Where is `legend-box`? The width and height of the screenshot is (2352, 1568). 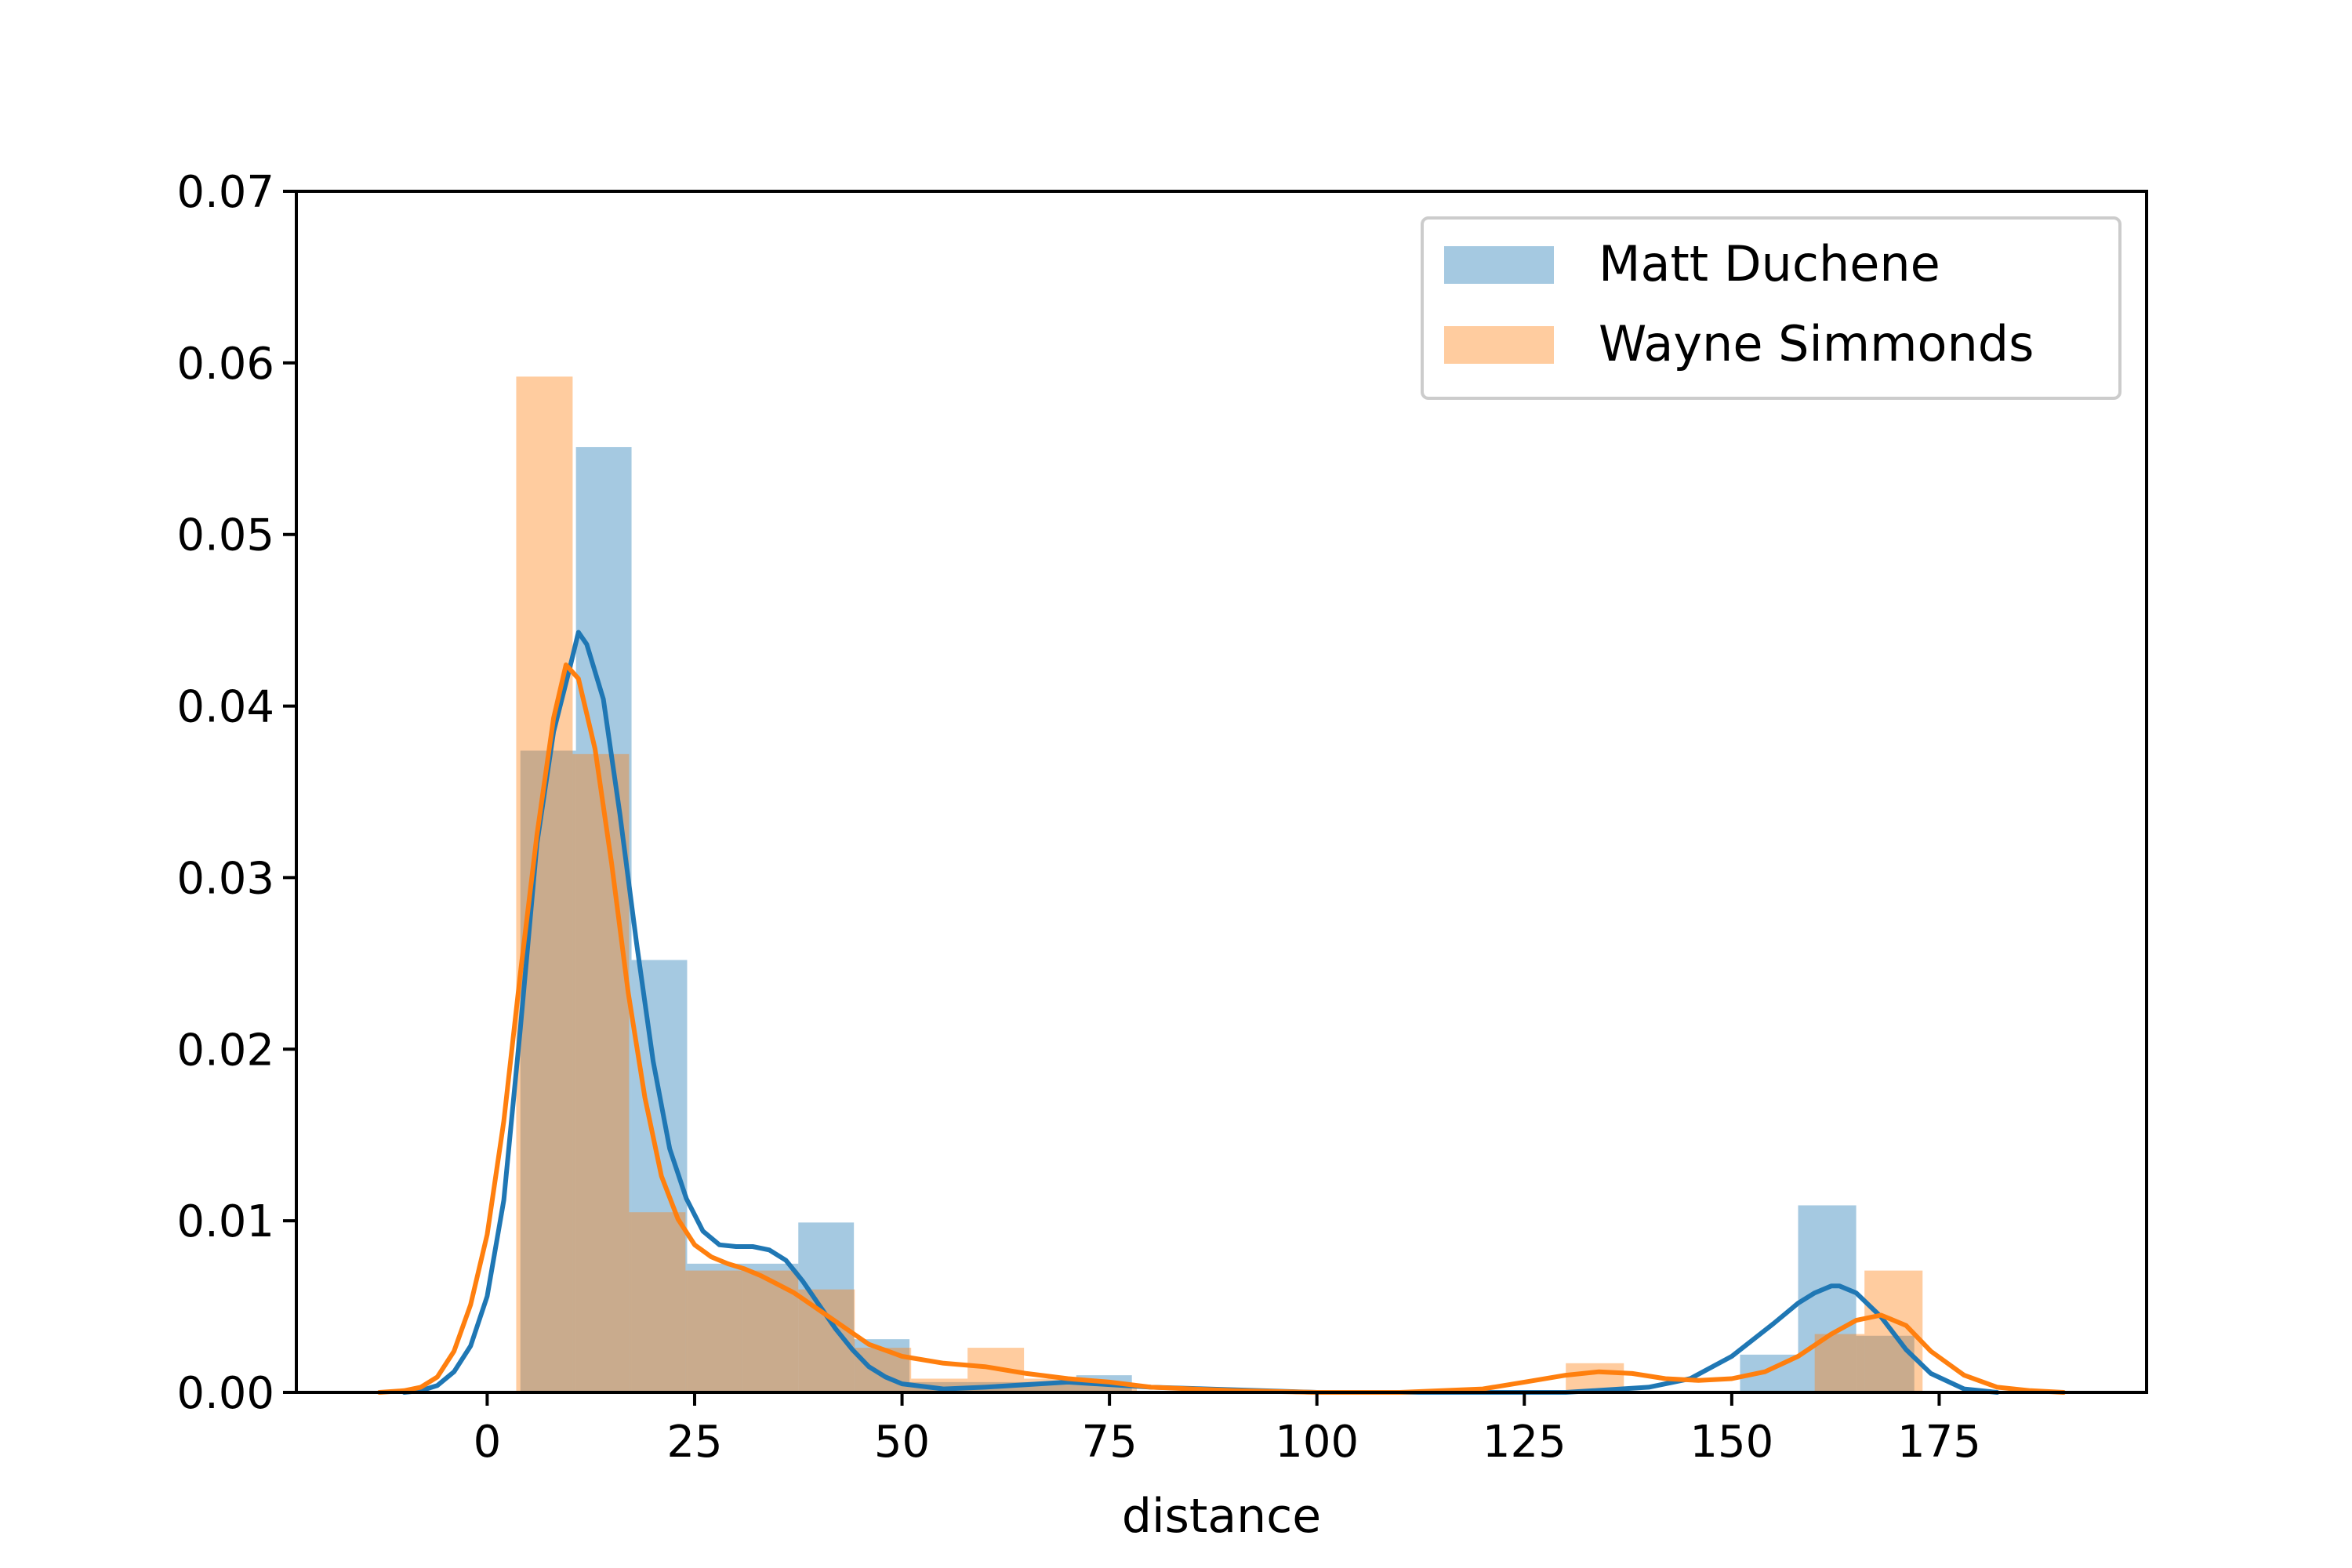 legend-box is located at coordinates (1771, 308).